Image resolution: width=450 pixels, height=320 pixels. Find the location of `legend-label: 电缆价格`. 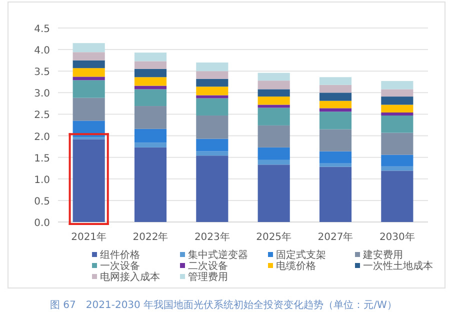

legend-label: 电缆价格 is located at coordinates (296, 266).